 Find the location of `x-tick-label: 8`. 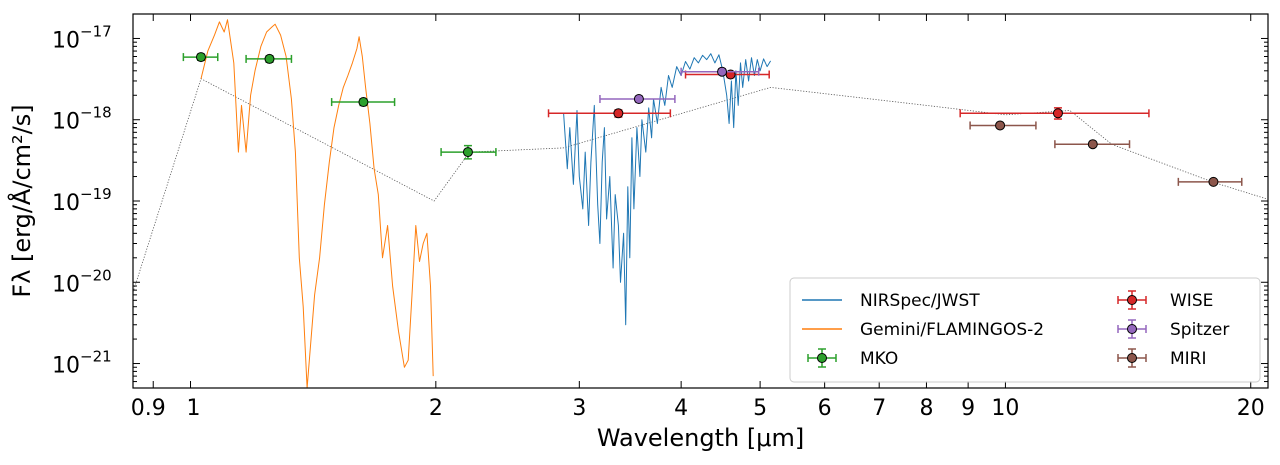

x-tick-label: 8 is located at coordinates (926, 408).